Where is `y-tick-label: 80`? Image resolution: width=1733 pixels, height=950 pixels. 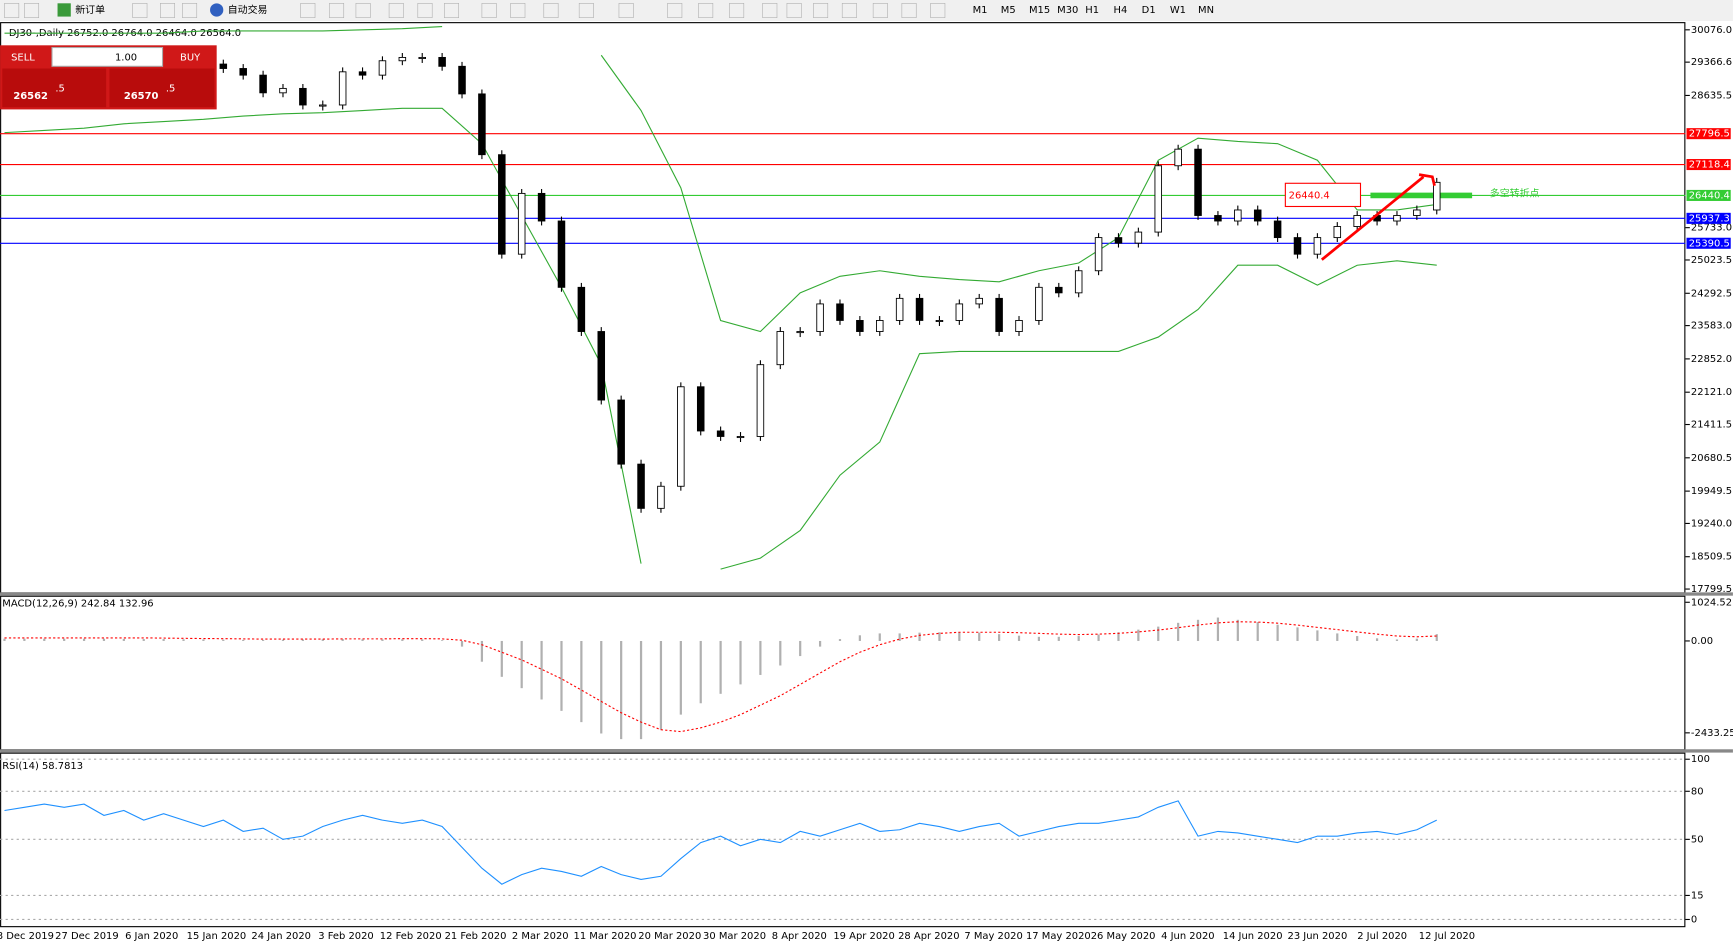
y-tick-label: 80 is located at coordinates (1697, 791).